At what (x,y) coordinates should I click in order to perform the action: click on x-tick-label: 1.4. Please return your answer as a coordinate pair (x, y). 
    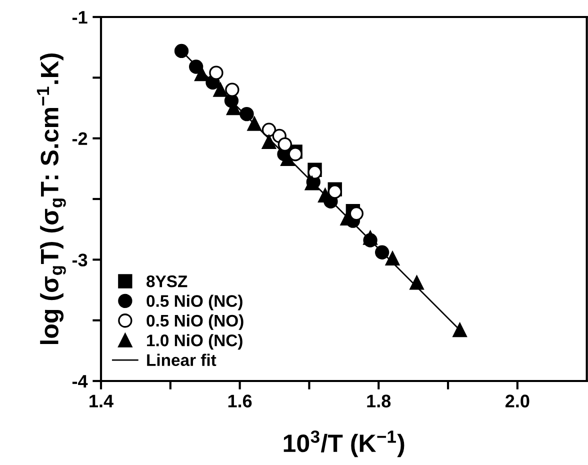
    Looking at the image, I should click on (102, 401).